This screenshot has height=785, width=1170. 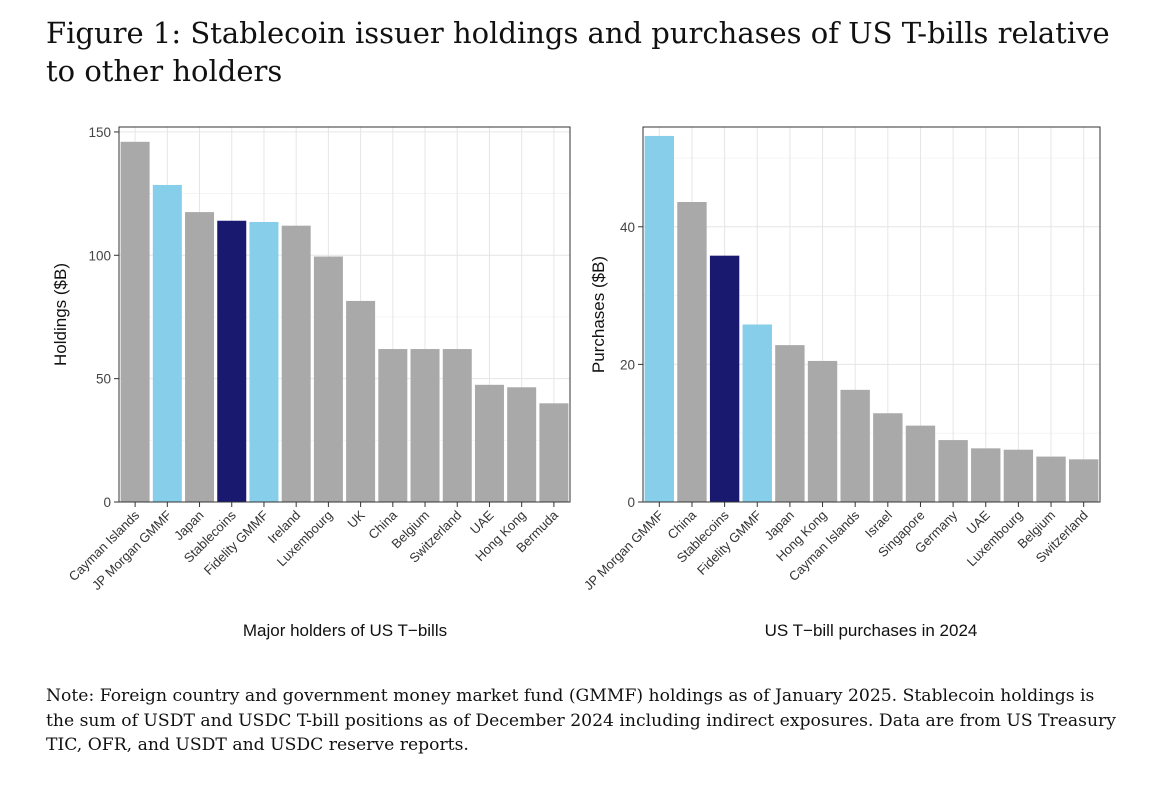 I want to click on y-tick-label: 20, so click(x=627, y=364).